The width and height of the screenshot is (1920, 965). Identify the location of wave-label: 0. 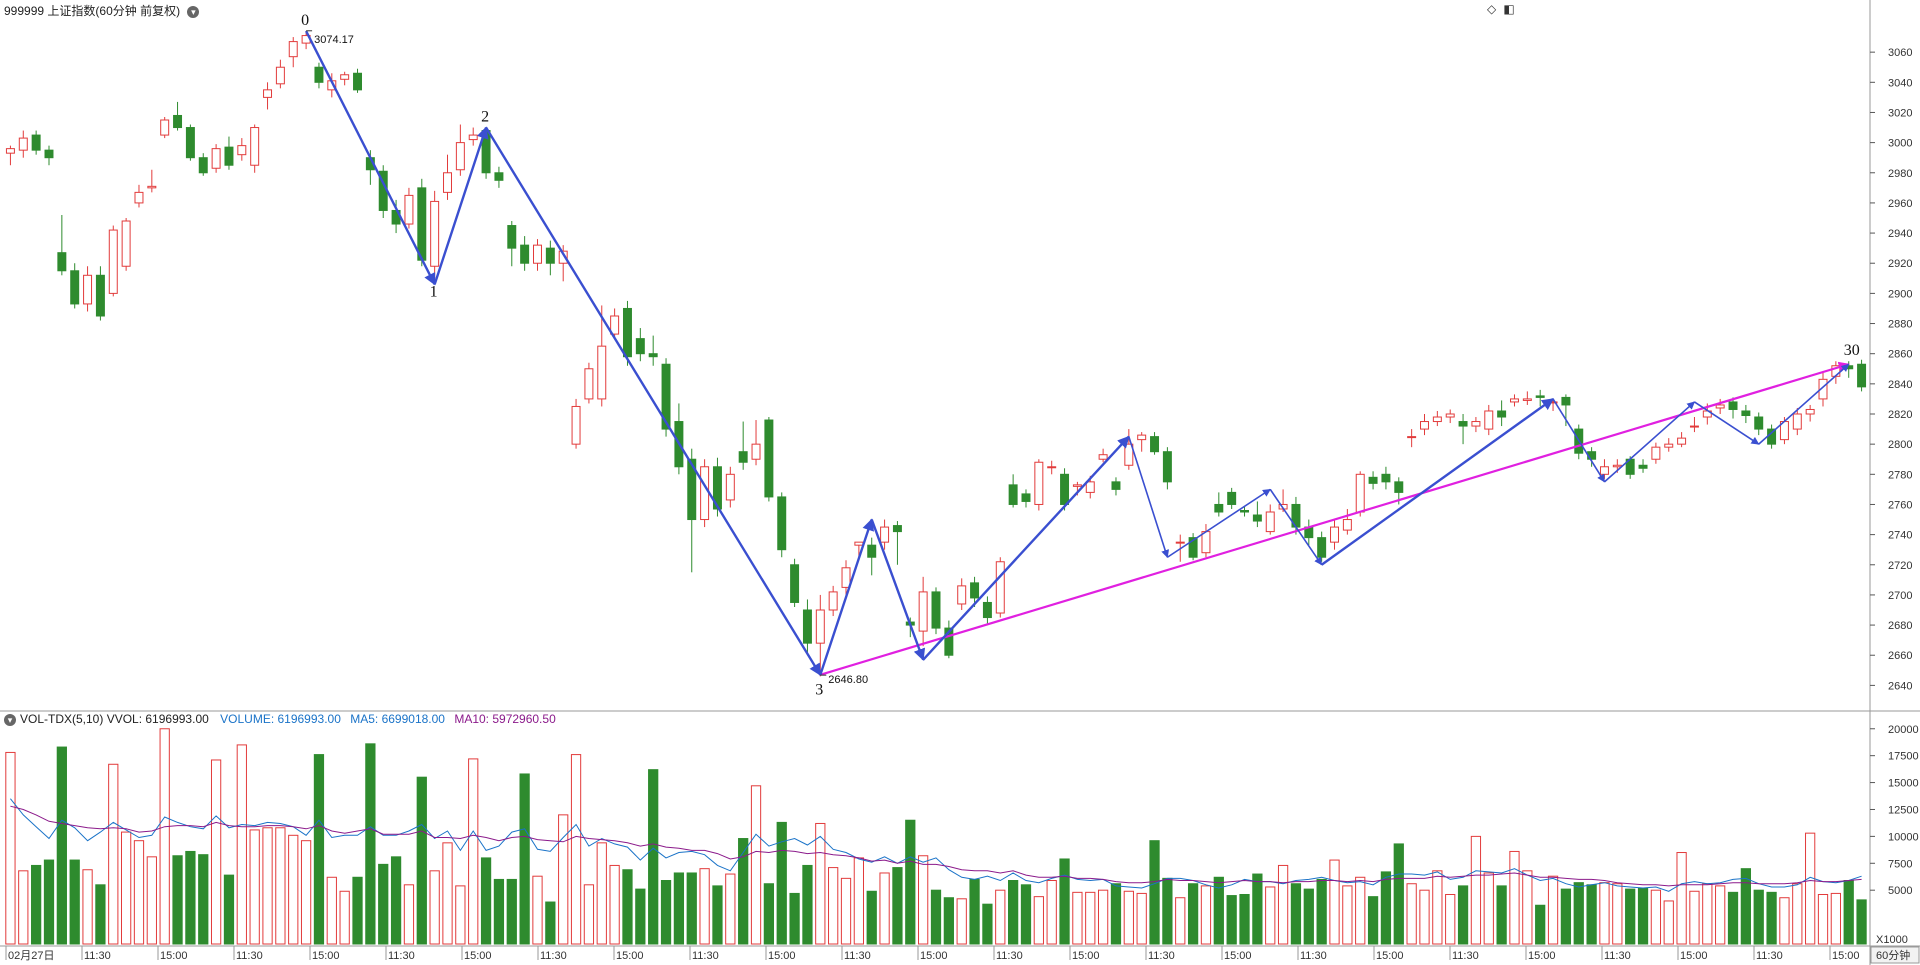
(305, 20).